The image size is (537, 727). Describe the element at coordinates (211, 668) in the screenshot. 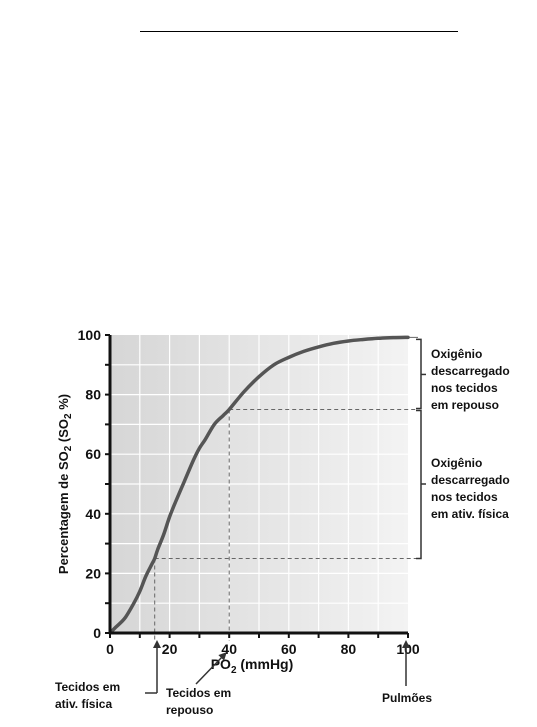

I see `resting-arrow` at that location.